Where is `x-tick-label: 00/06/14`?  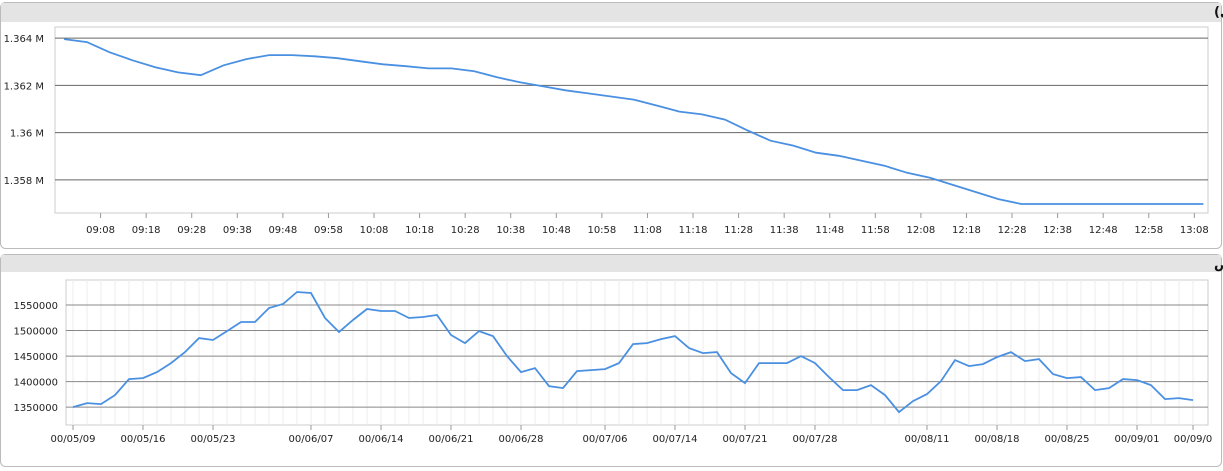
x-tick-label: 00/06/14 is located at coordinates (381, 439).